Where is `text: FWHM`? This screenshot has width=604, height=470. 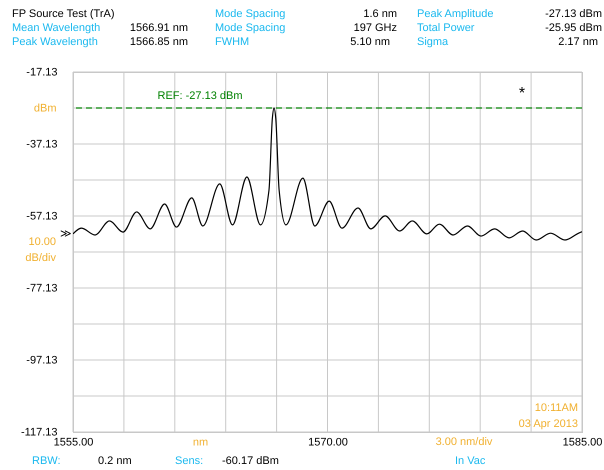 text: FWHM is located at coordinates (232, 42).